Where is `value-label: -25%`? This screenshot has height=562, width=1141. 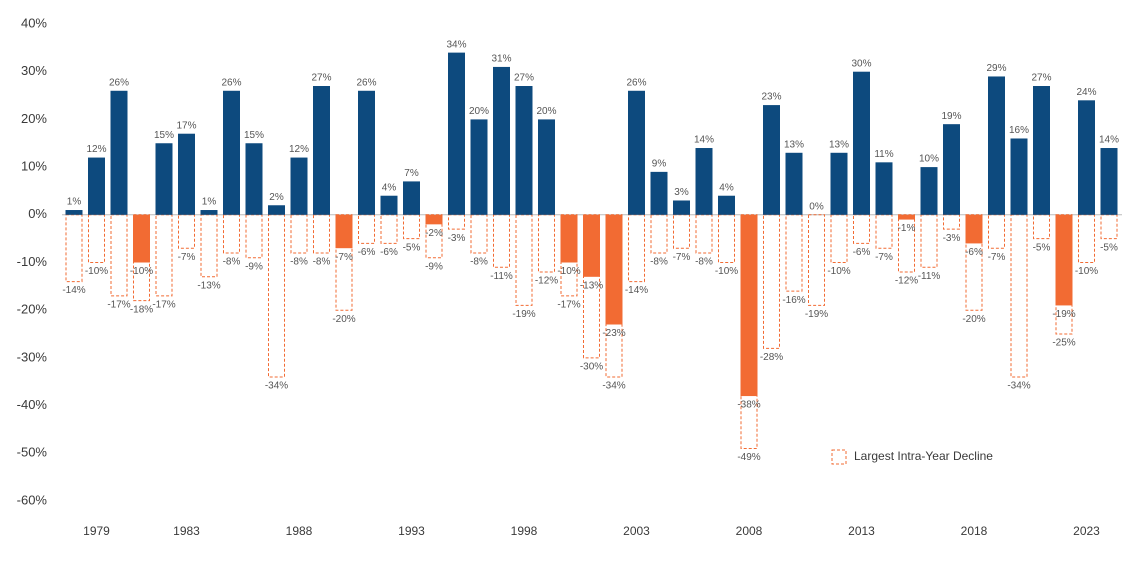
value-label: -25% is located at coordinates (1063, 343).